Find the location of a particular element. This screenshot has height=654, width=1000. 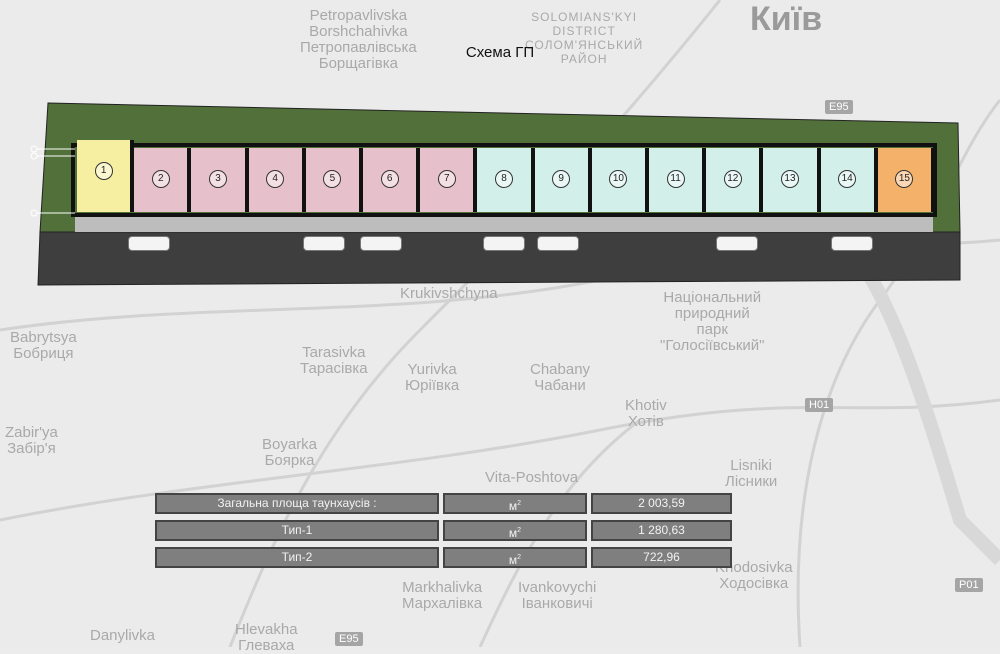

townhouse-unit-10: 10 is located at coordinates (620, 180).